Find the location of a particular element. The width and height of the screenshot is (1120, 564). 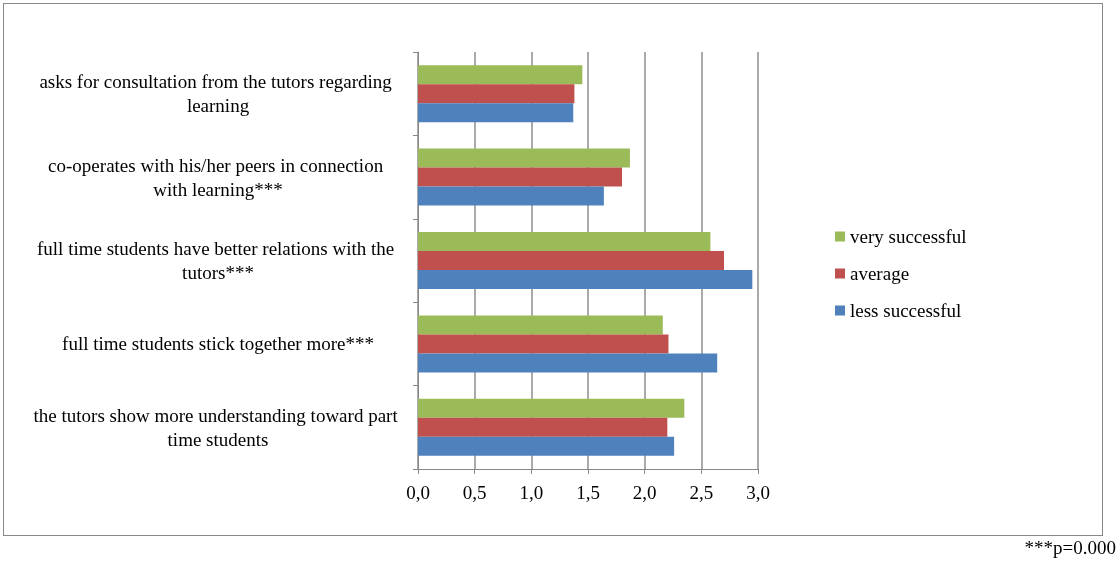

x-tick-label: 3,0 is located at coordinates (758, 492).